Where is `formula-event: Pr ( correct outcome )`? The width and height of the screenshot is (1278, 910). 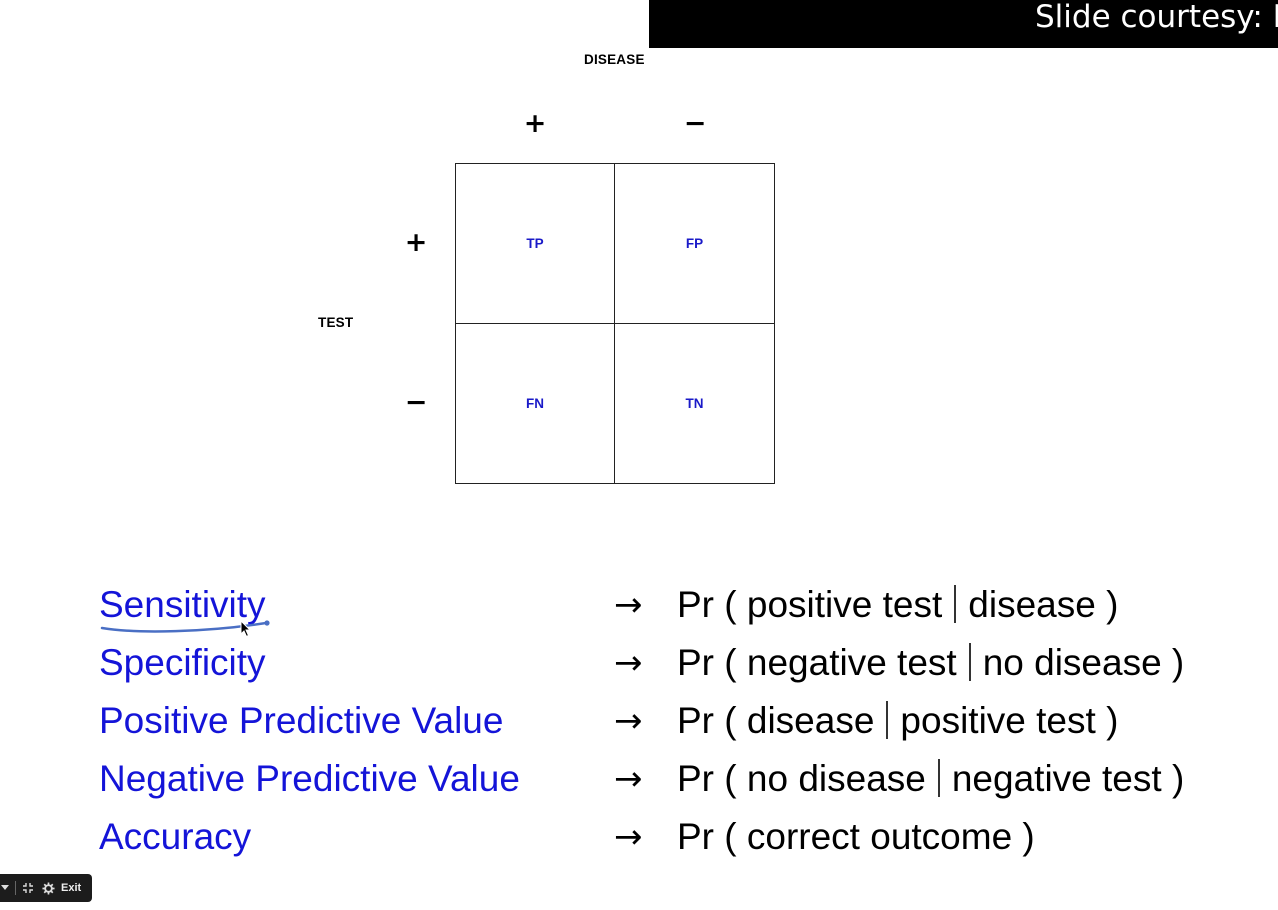 formula-event: Pr ( correct outcome ) is located at coordinates (856, 836).